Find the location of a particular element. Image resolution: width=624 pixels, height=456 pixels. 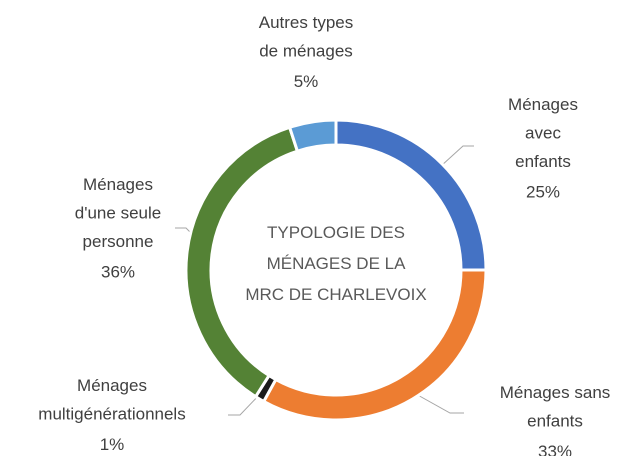

slice-label: Ménages multigénérationnels is located at coordinates (111, 400).